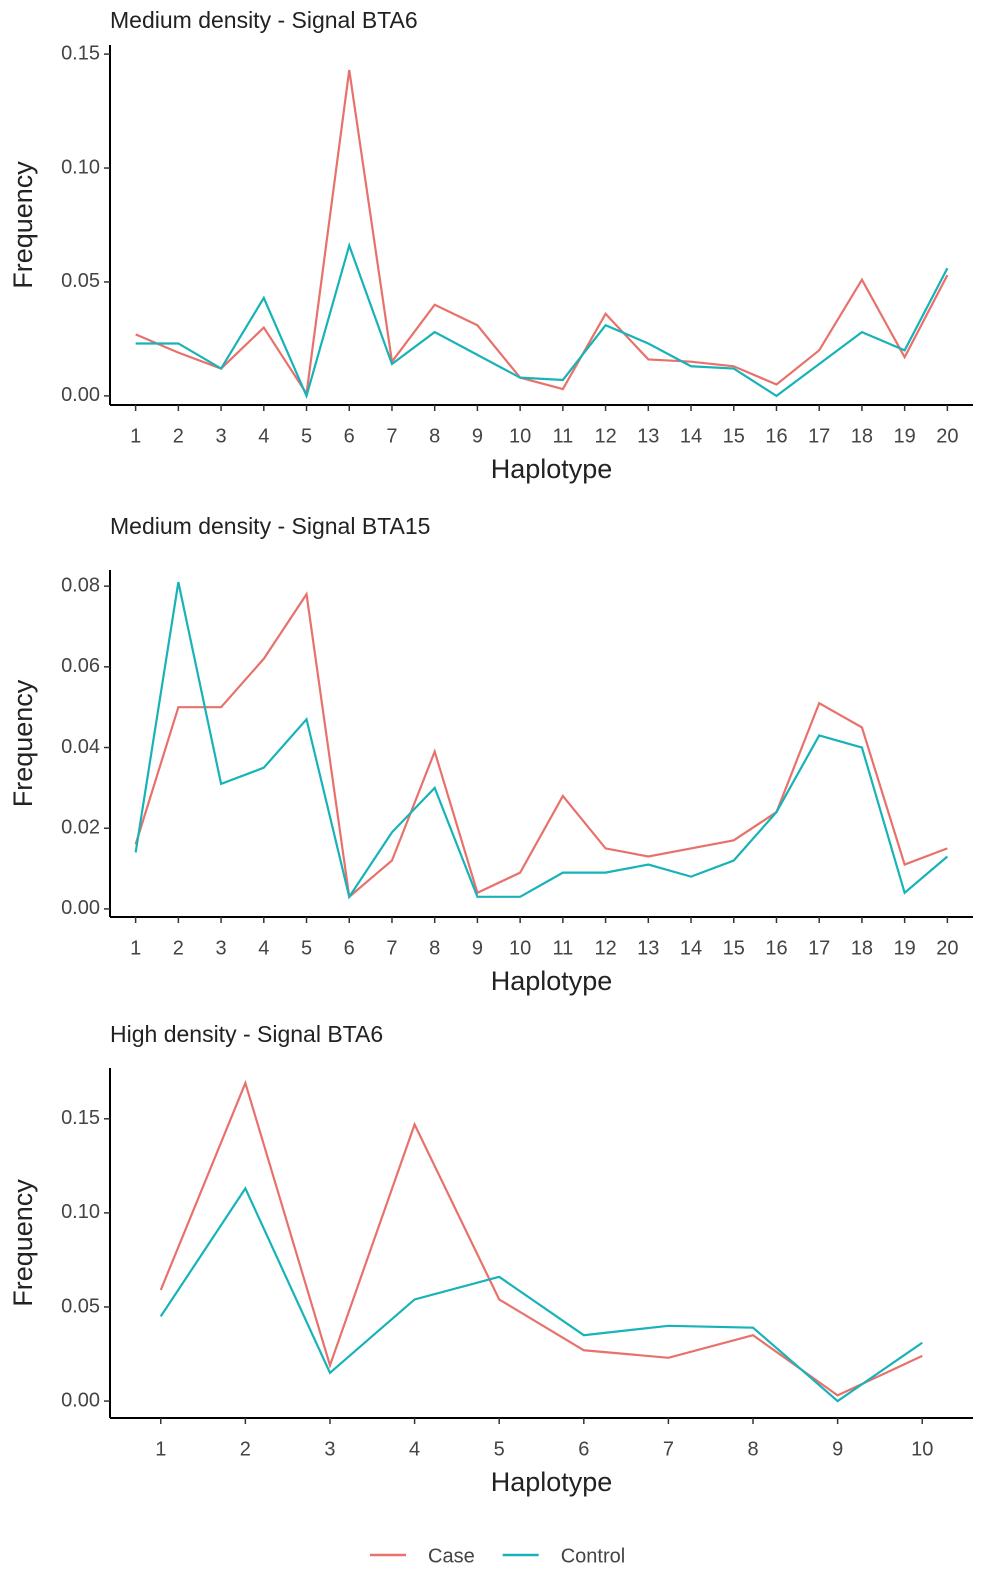  What do you see at coordinates (80, 666) in the screenshot?
I see `y-tick-label: 0.06` at bounding box center [80, 666].